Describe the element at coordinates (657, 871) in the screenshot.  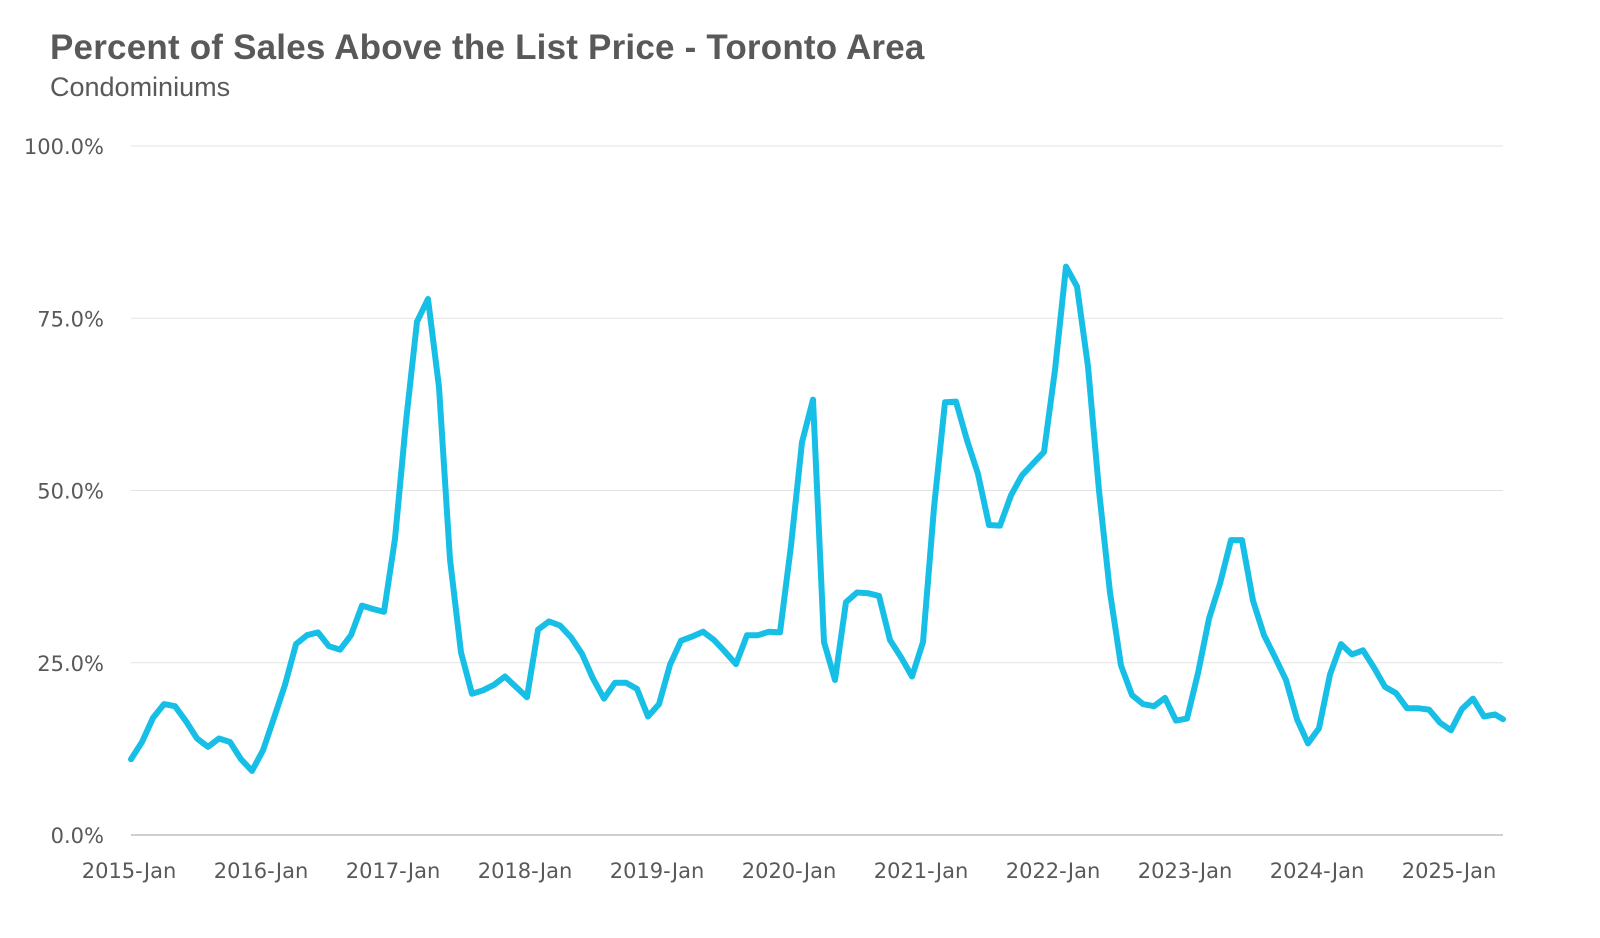
I see `x-tick-label: 2019-Jan` at that location.